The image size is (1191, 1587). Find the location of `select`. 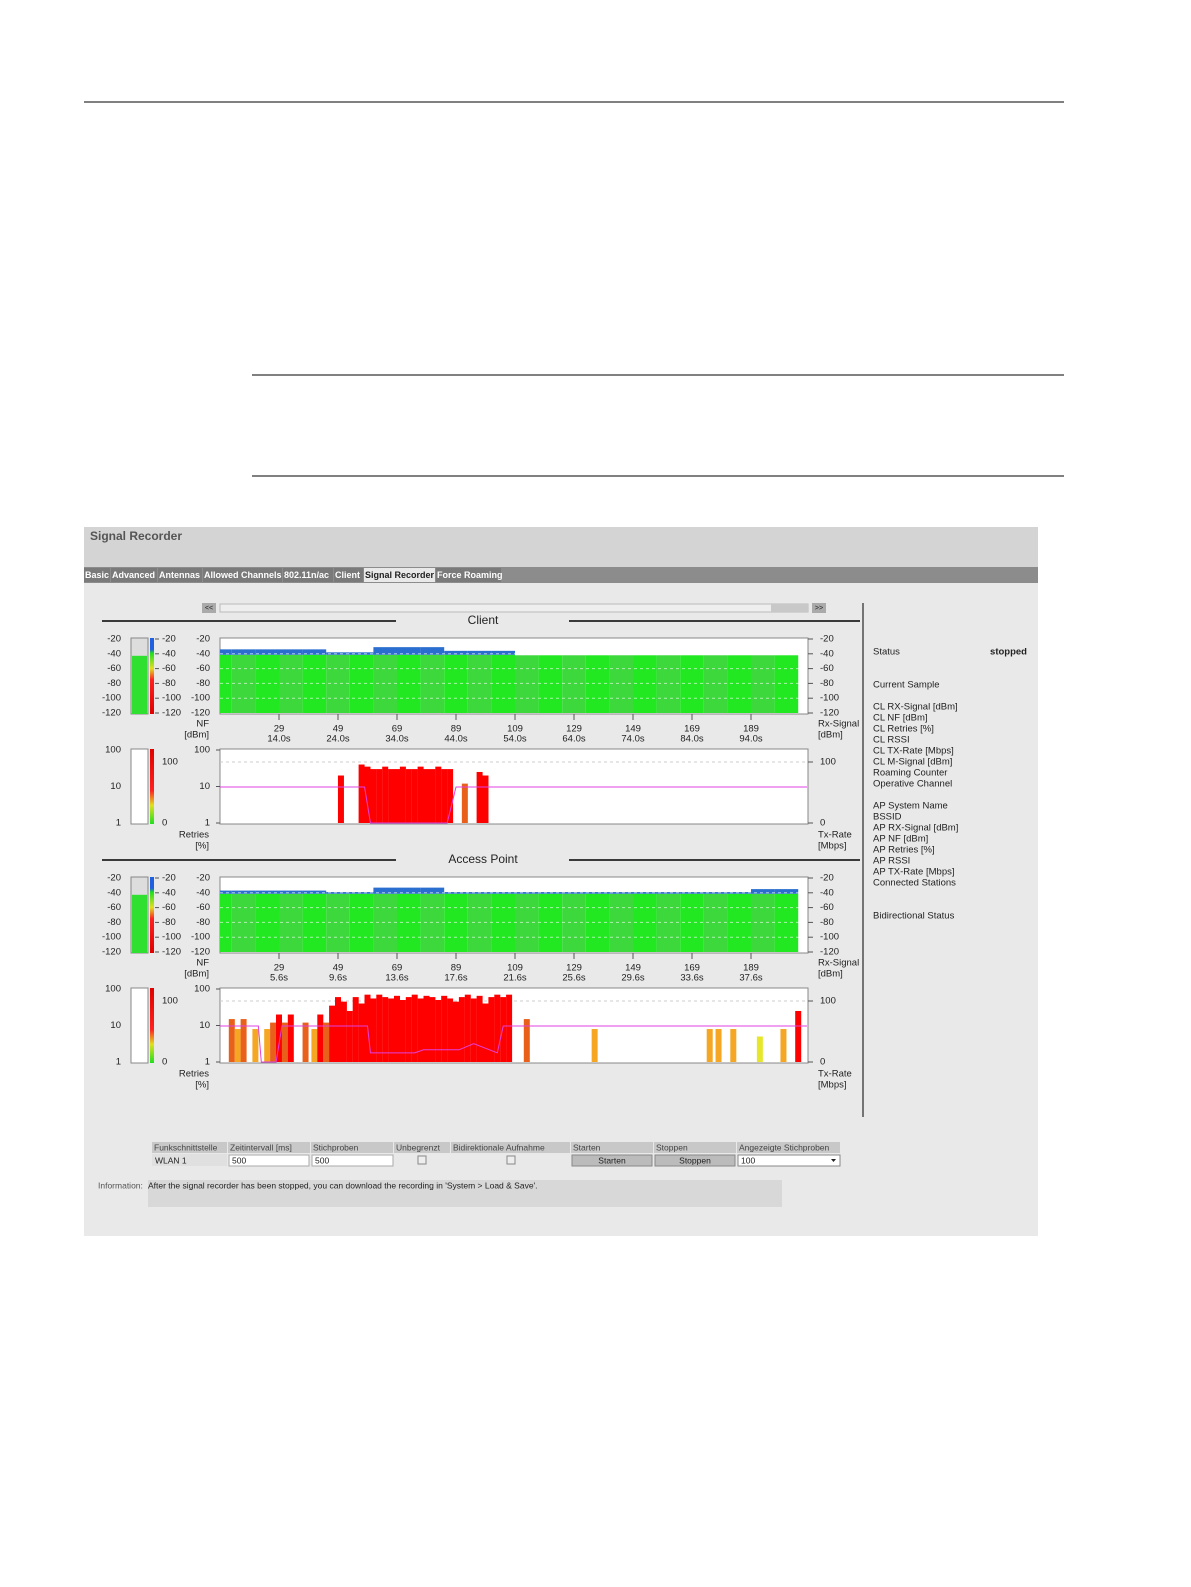

select is located at coordinates (789, 1160).